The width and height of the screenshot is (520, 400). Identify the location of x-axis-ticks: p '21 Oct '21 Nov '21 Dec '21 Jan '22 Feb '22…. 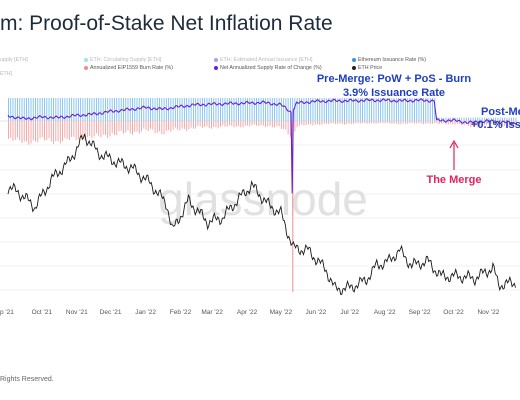
(250, 312).